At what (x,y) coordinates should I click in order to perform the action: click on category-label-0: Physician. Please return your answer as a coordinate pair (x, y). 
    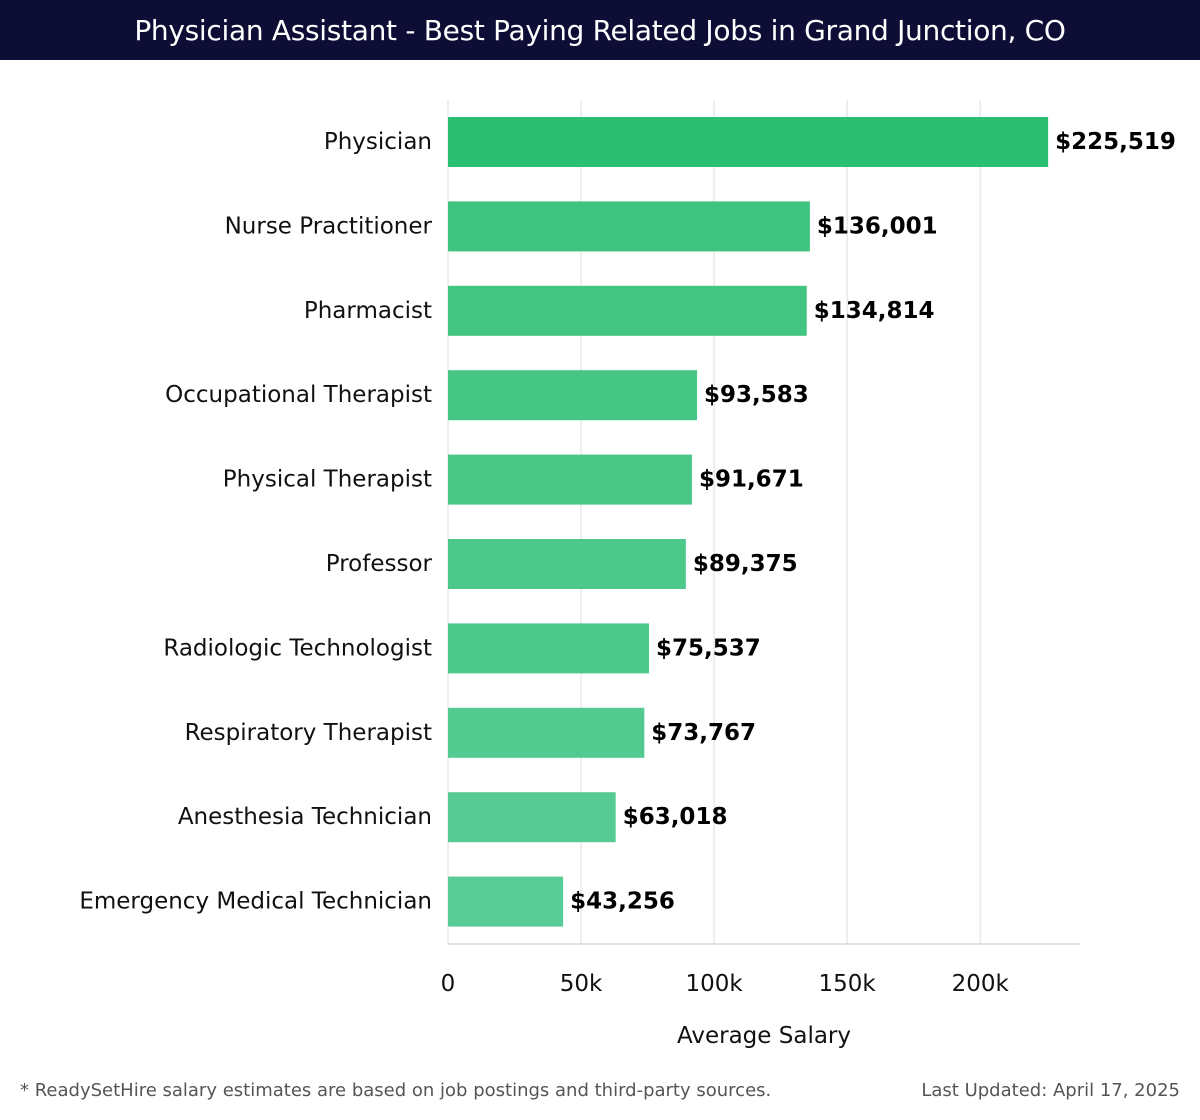
    Looking at the image, I should click on (378, 142).